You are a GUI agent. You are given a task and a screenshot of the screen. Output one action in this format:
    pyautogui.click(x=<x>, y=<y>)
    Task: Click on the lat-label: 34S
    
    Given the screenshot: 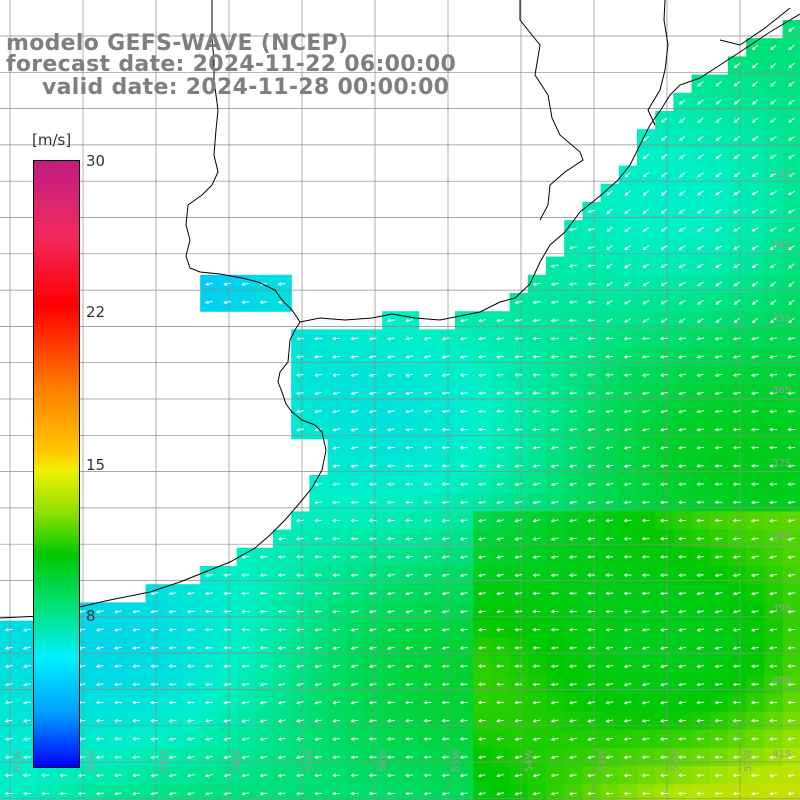 What is the action you would take?
    pyautogui.click(x=782, y=245)
    